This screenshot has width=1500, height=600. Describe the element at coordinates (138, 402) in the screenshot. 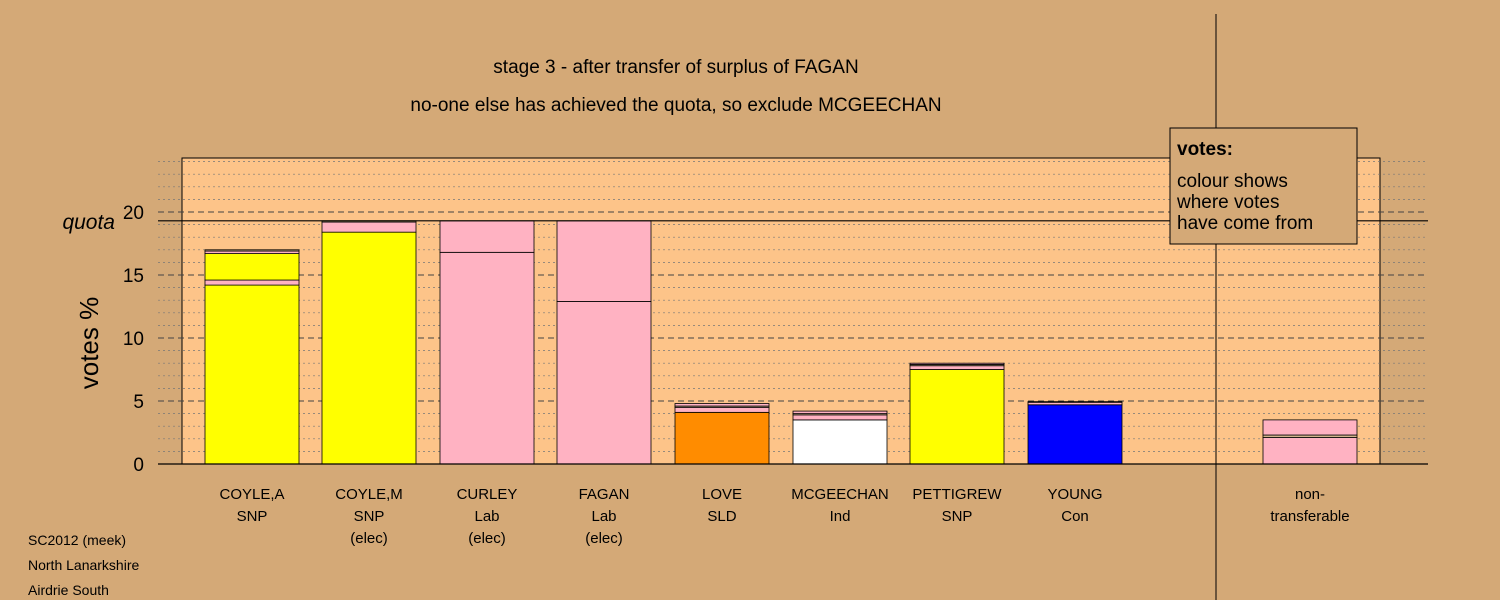

I see `y-tick-label: 5` at that location.